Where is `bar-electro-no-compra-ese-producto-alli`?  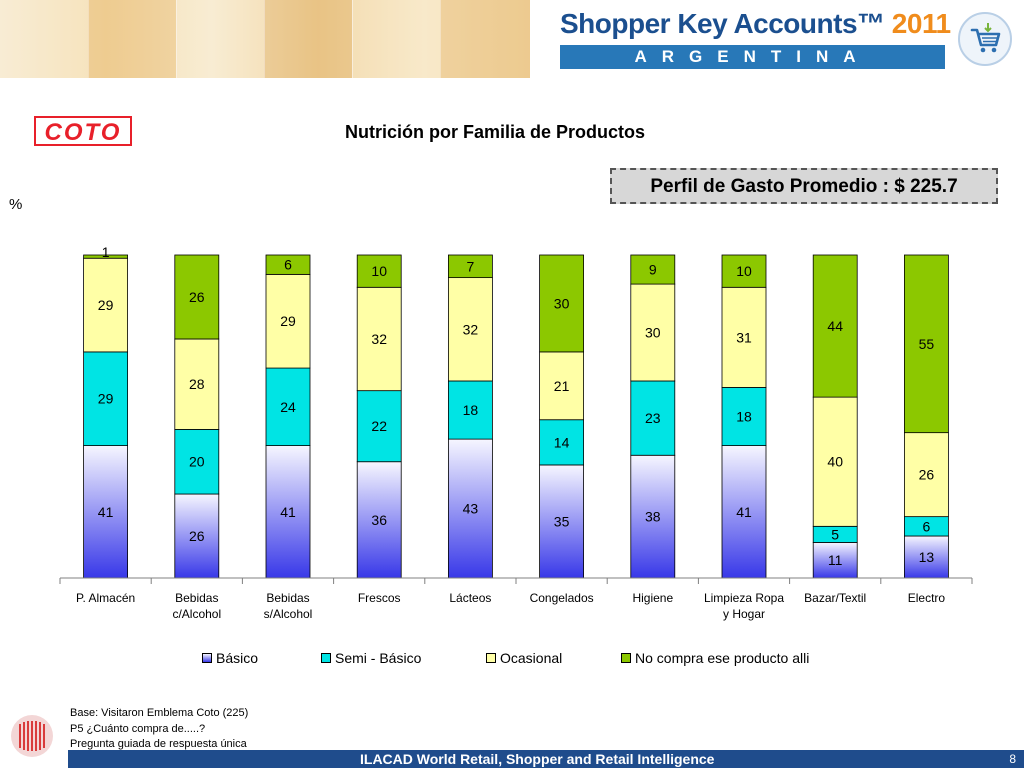 bar-electro-no-compra-ese-producto-alli is located at coordinates (926, 344).